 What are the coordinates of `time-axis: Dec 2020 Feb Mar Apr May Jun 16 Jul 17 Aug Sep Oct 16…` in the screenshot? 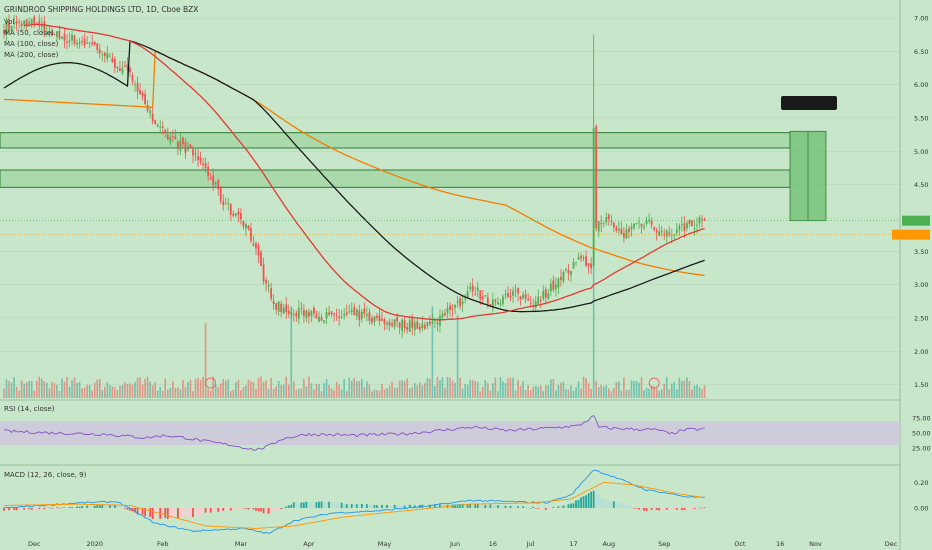 It's located at (463, 544).